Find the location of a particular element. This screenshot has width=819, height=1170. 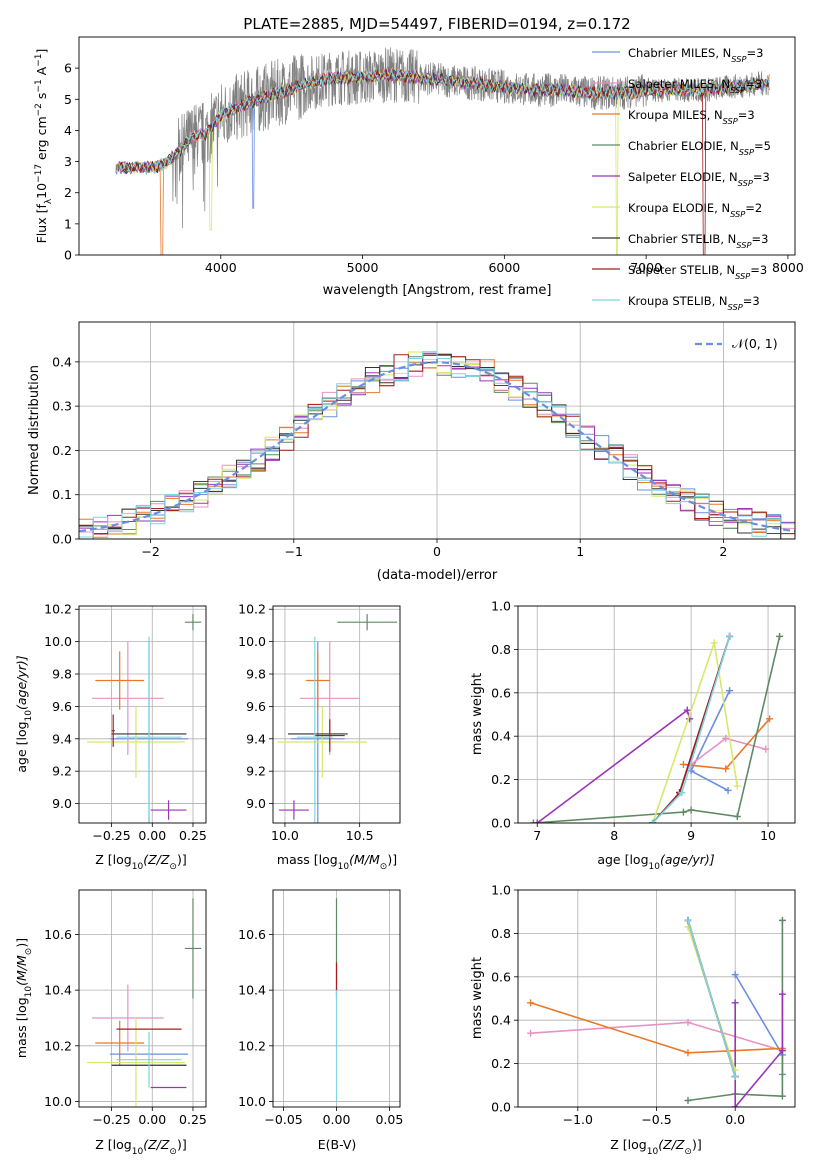

plot-area-age-vs-mass is located at coordinates (337, 718).